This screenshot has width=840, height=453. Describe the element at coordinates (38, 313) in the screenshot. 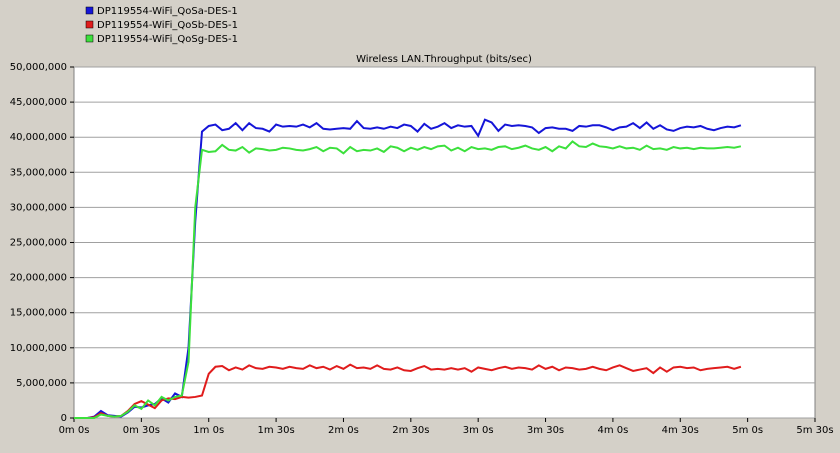

I see `y-tick-label: 15,000,000` at that location.